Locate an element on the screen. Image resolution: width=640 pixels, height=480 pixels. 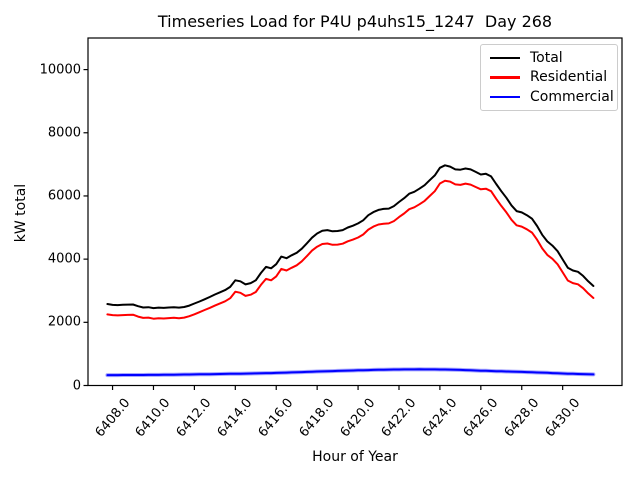
y-tick-label: 6000 is located at coordinates (64, 196).